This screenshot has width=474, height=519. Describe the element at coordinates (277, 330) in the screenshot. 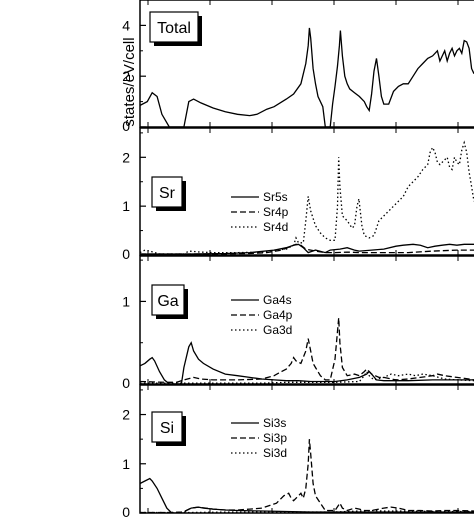

I see `legend-label-ga3d: Ga3d` at that location.